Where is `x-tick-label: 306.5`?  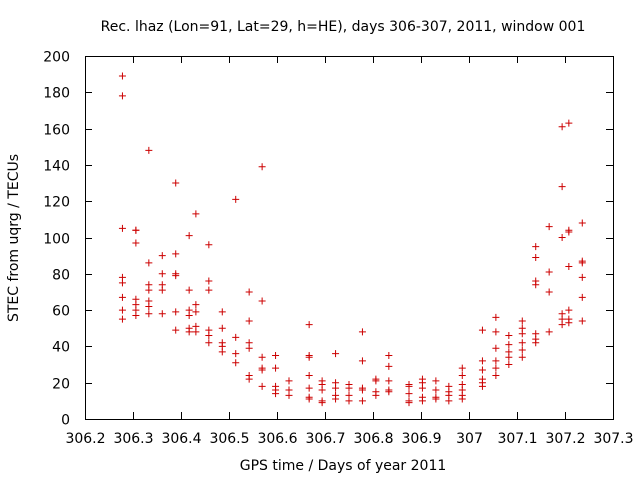 x-tick-label: 306.5 is located at coordinates (229, 439).